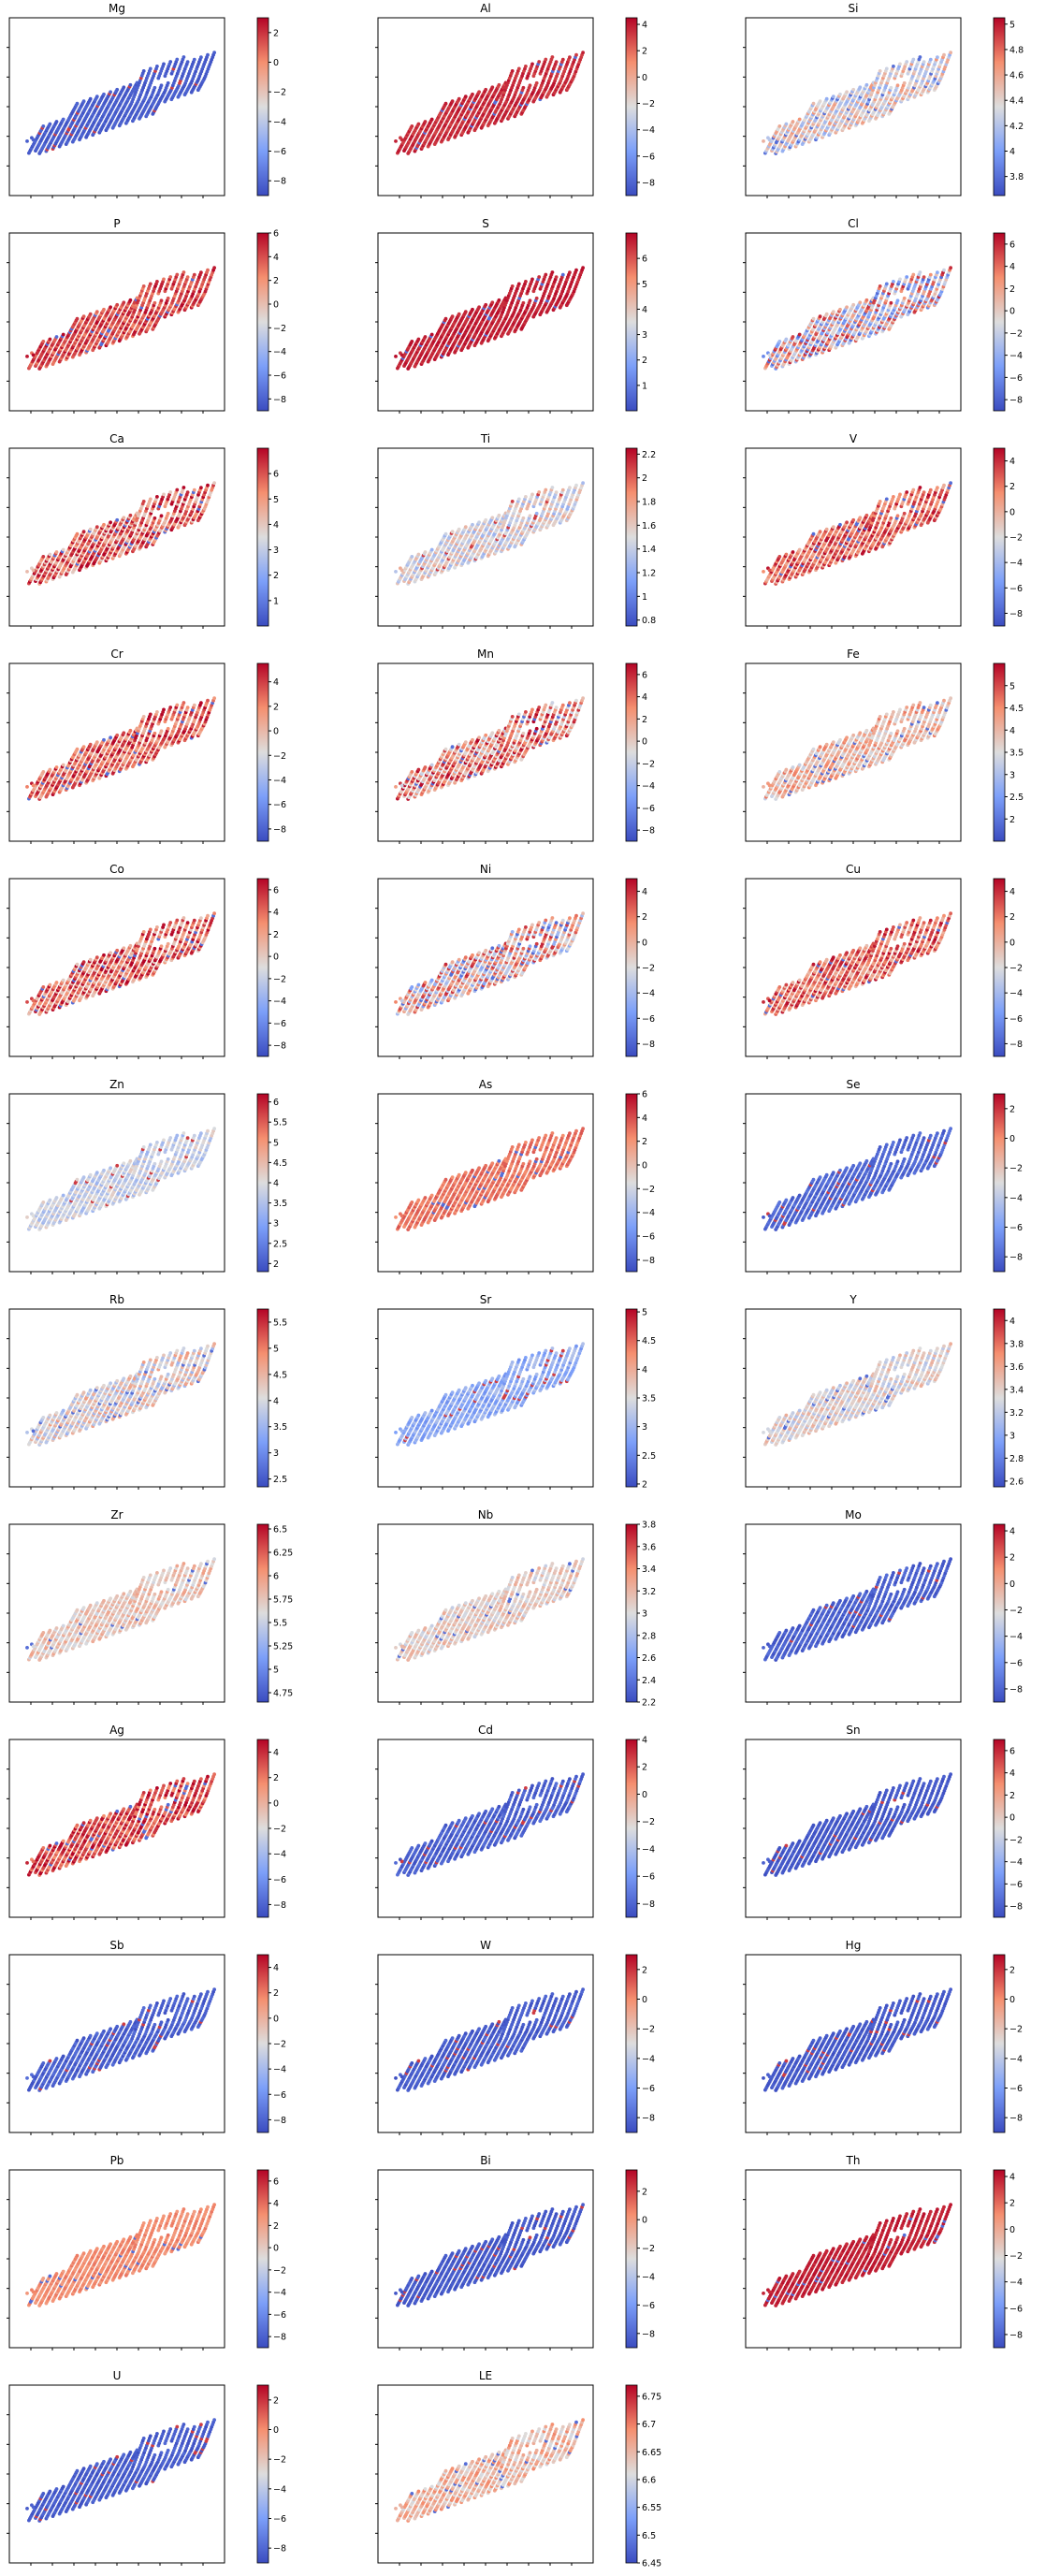 The image size is (1060, 2576). I want to click on colorbar-tick-label: 4.8, so click(1016, 50).